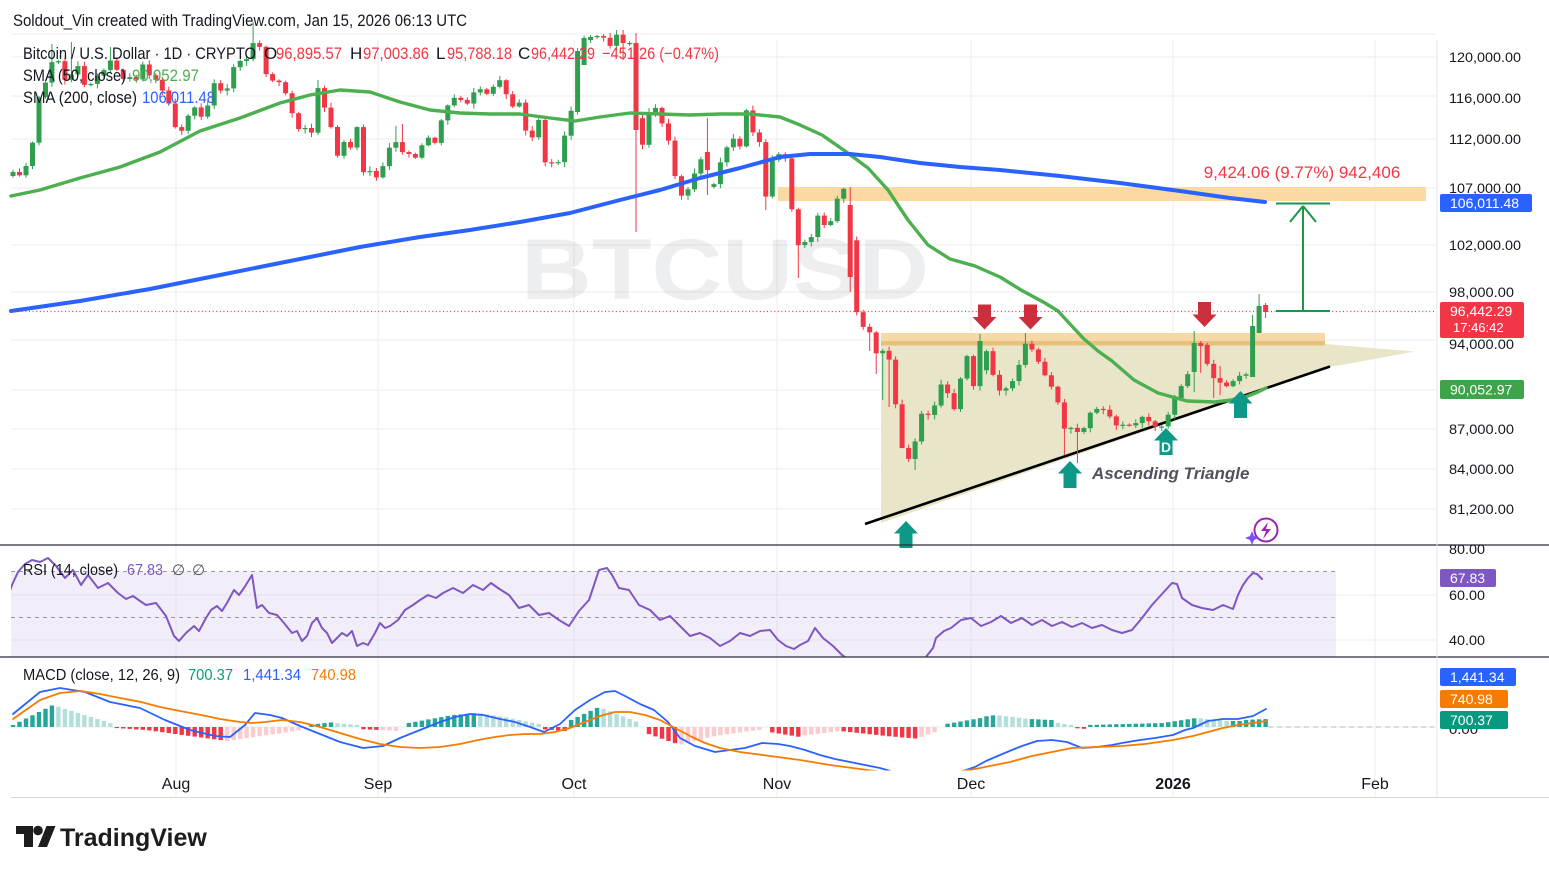 This screenshot has height=874, width=1549. I want to click on svg-text: D, so click(1166, 447).